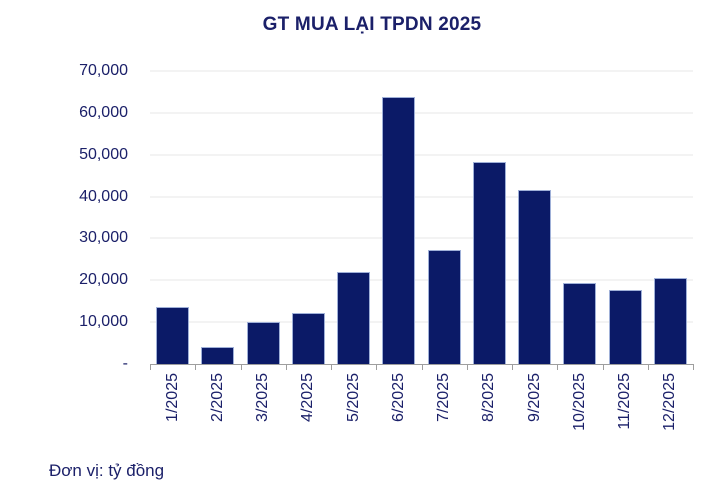  I want to click on y-axis-tick-label: 30,000, so click(103, 238).